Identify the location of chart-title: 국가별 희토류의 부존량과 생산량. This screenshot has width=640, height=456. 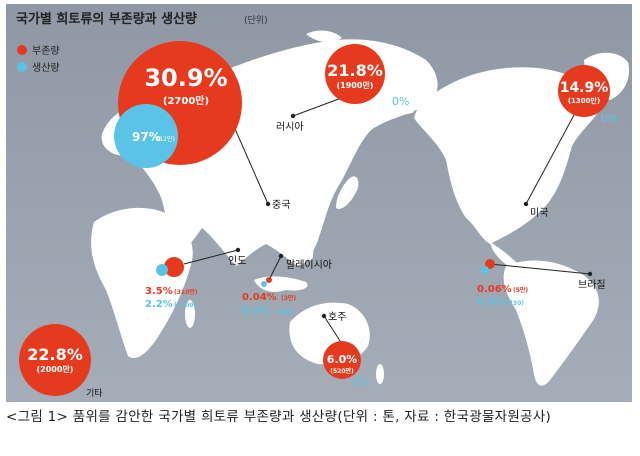
(106, 19).